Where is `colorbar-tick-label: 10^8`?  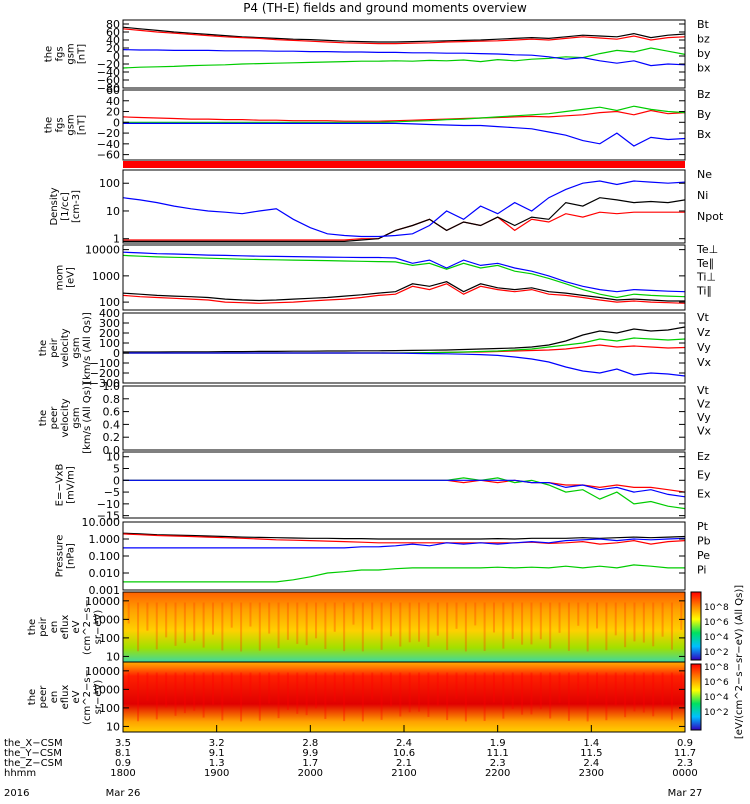
colorbar-tick-label: 10^8 is located at coordinates (716, 668).